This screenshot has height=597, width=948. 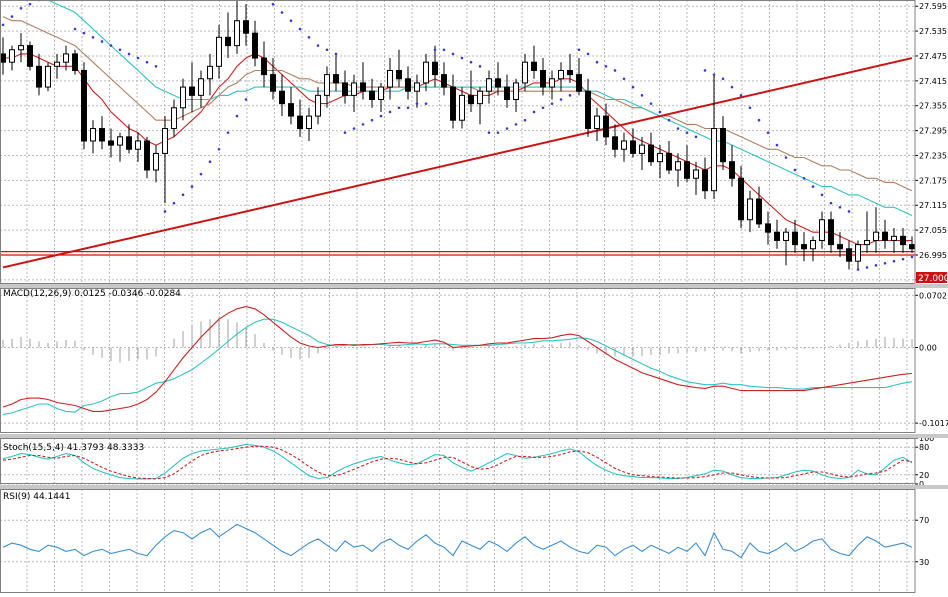 What do you see at coordinates (933, 31) in the screenshot?
I see `price-axis-tick-label: 27.535` at bounding box center [933, 31].